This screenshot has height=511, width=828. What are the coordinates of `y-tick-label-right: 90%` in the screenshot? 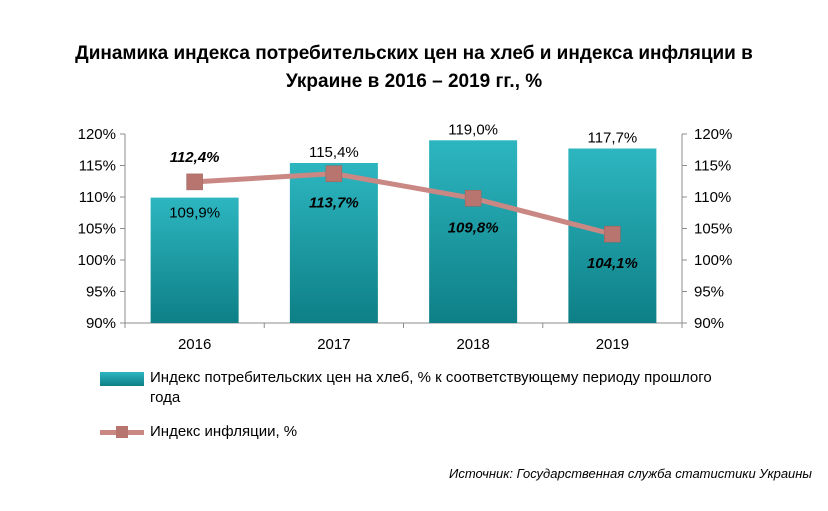 It's located at (709, 323).